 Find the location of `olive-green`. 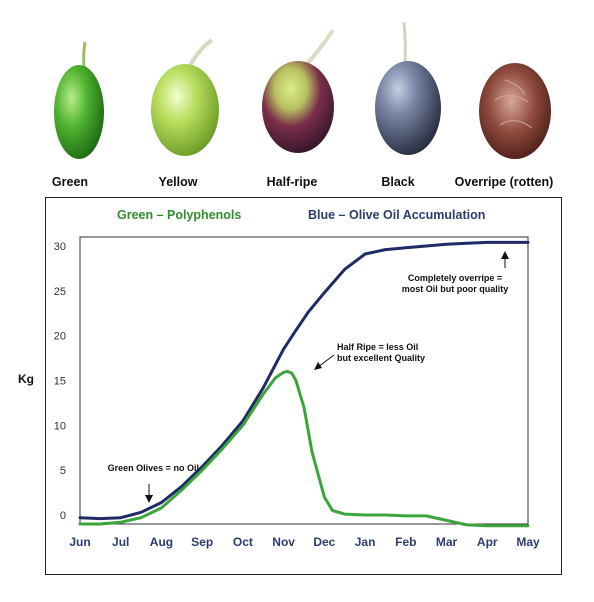

olive-green is located at coordinates (79, 100).